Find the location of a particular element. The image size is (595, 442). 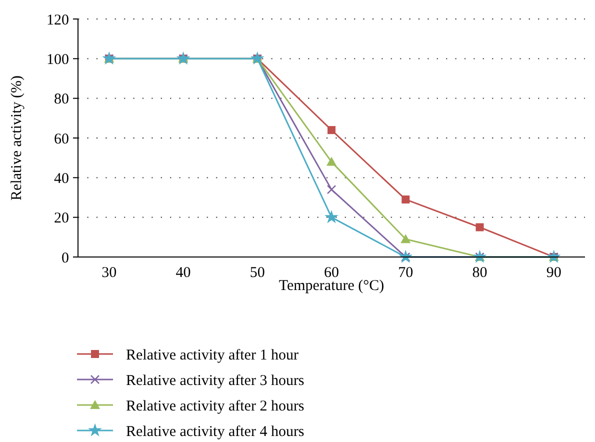

legend-label: Relative activity after 1 hour is located at coordinates (212, 355).